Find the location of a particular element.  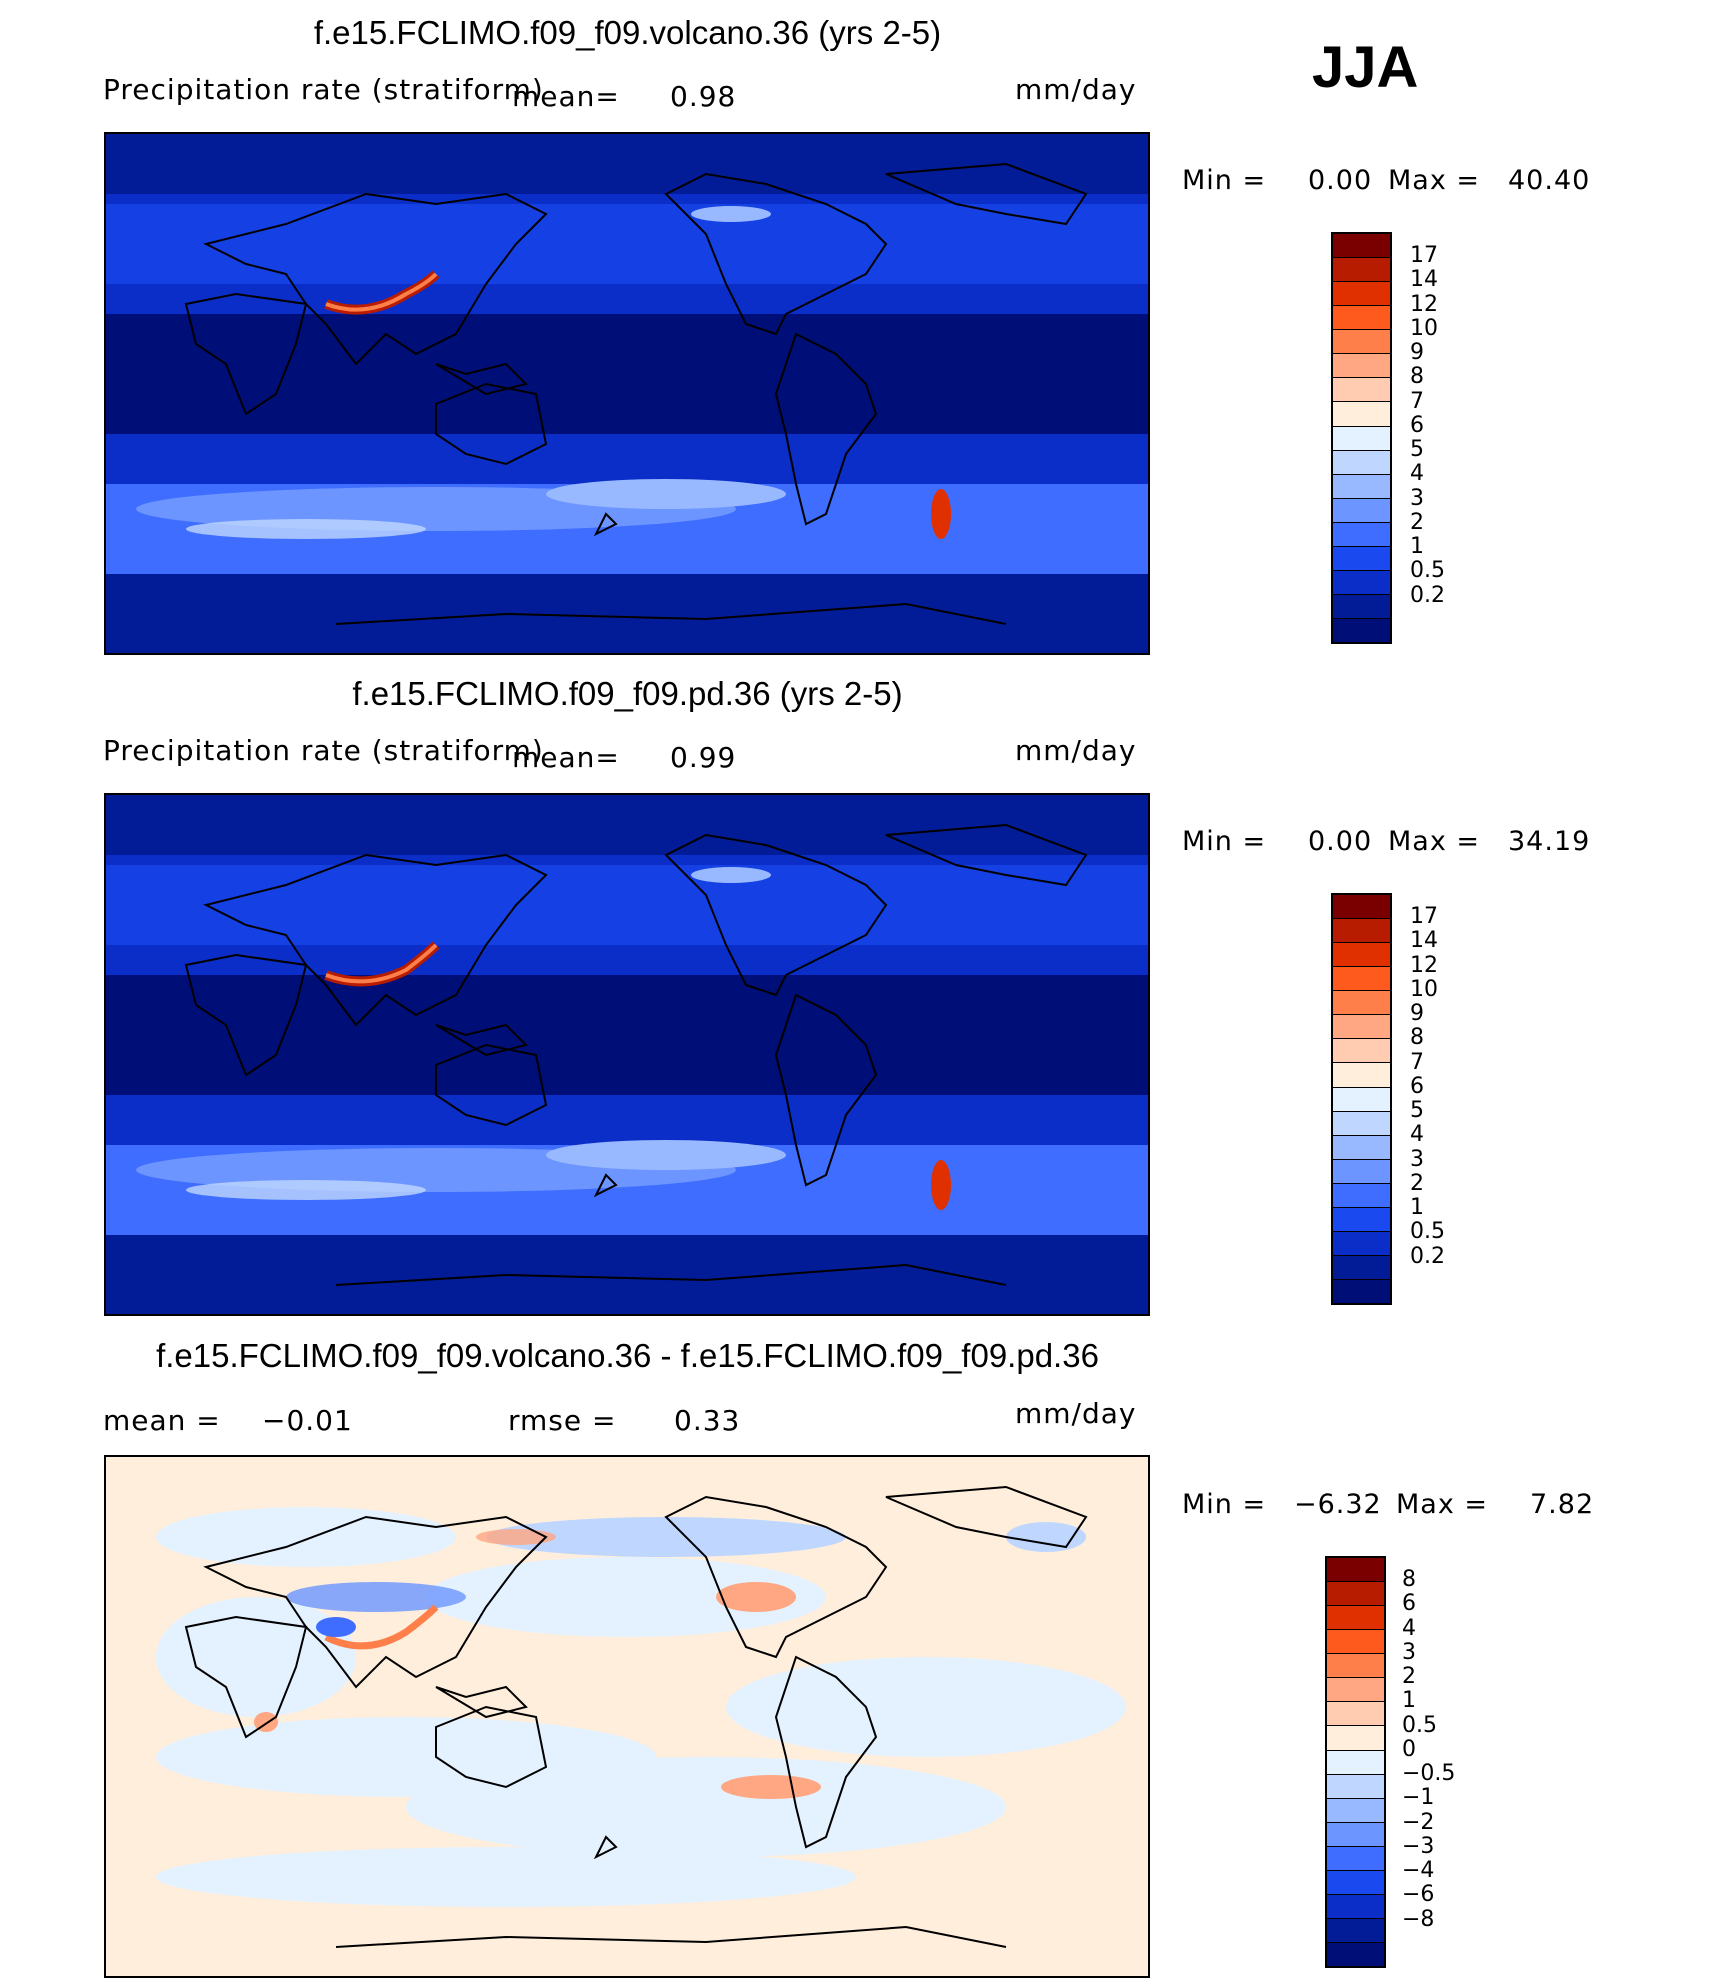

panel-diff-units: mm/day is located at coordinates (1076, 1413).